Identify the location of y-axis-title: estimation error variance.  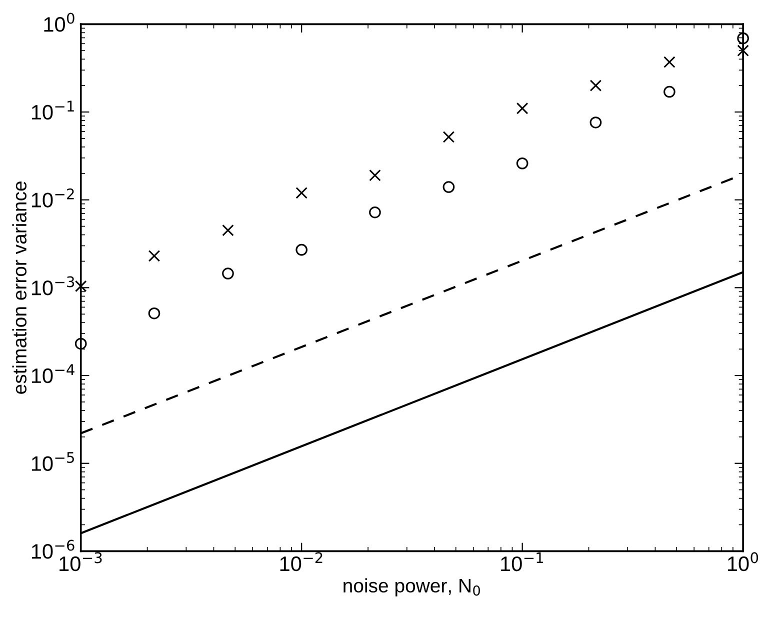
(19, 288).